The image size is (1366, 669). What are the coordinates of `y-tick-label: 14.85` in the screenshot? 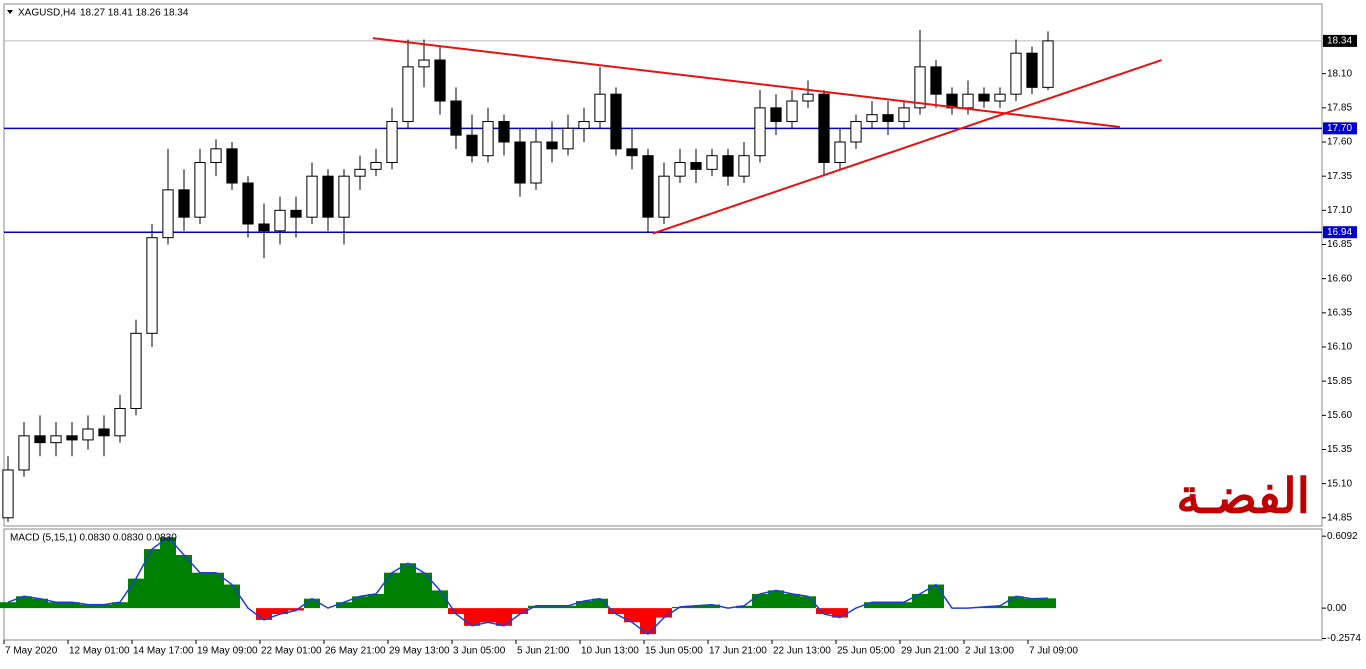 It's located at (1339, 517).